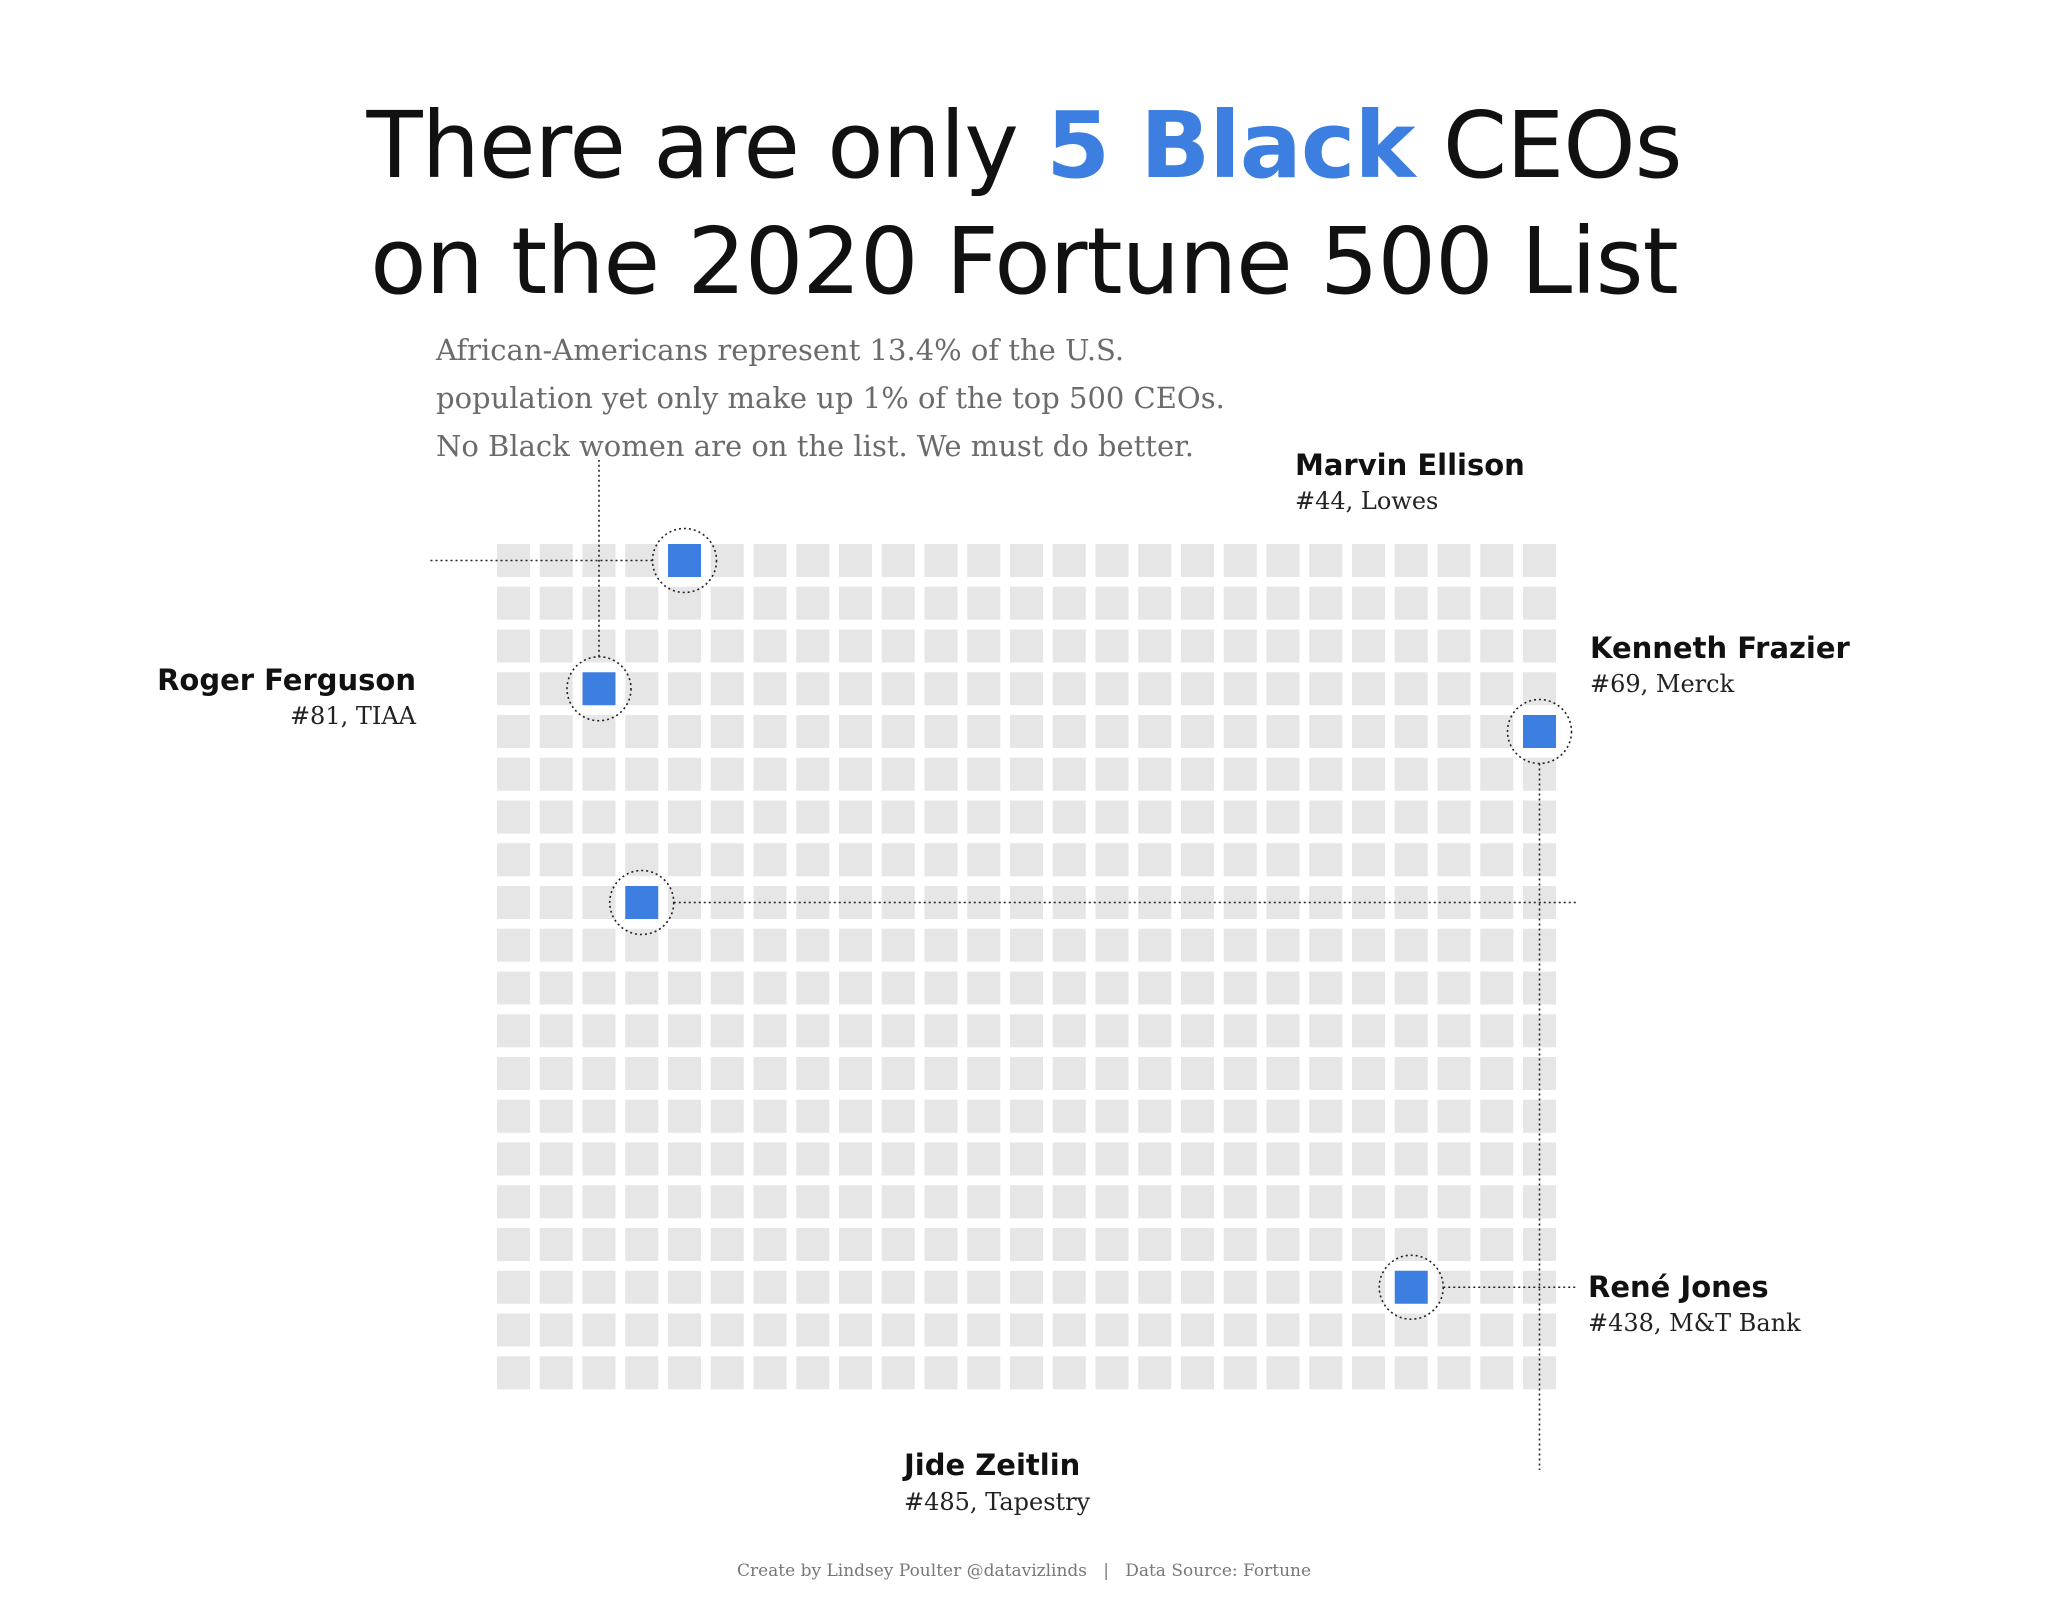 The image size is (2048, 1597). Describe the element at coordinates (1678, 1287) in the screenshot. I see `annotation-name: René Jones` at that location.